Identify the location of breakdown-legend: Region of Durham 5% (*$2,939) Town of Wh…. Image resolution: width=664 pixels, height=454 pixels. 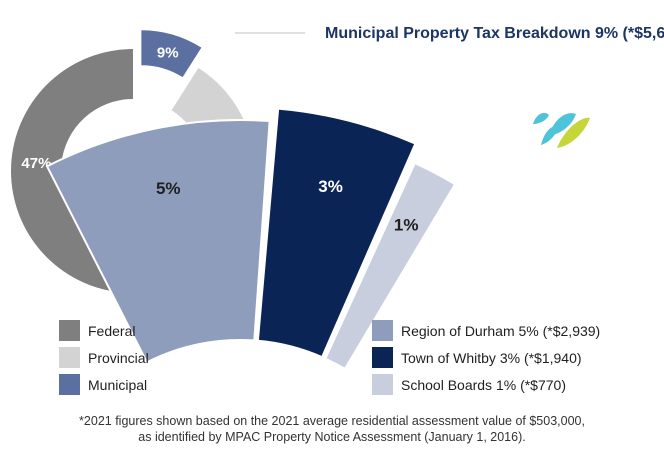
(486, 357).